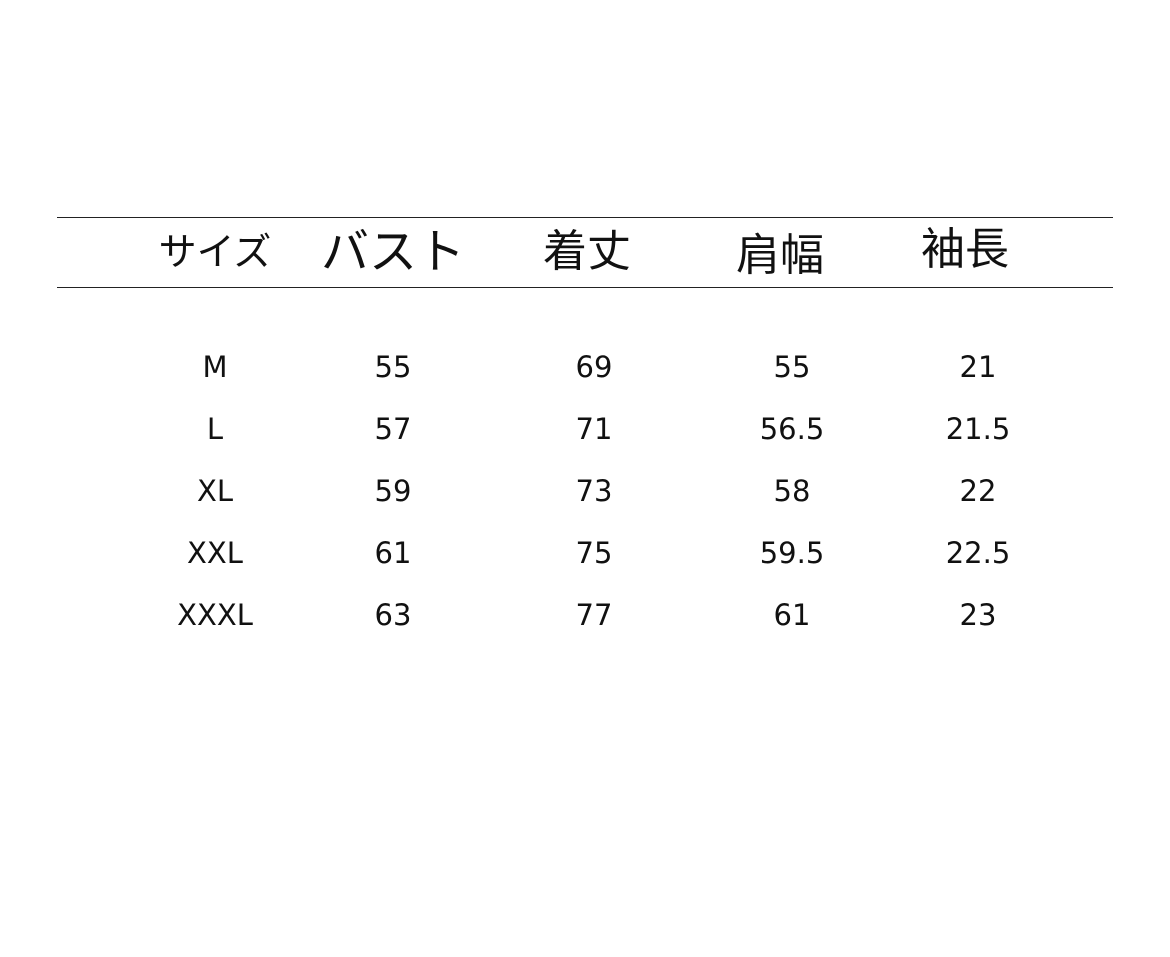  I want to click on cell-length: 75, so click(594, 553).